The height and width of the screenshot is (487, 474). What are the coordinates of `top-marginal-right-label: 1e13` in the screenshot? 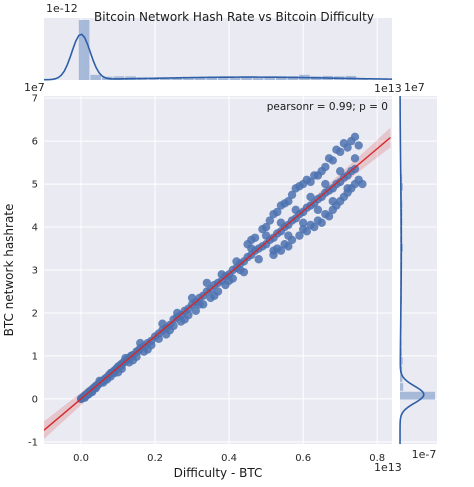 It's located at (388, 88).